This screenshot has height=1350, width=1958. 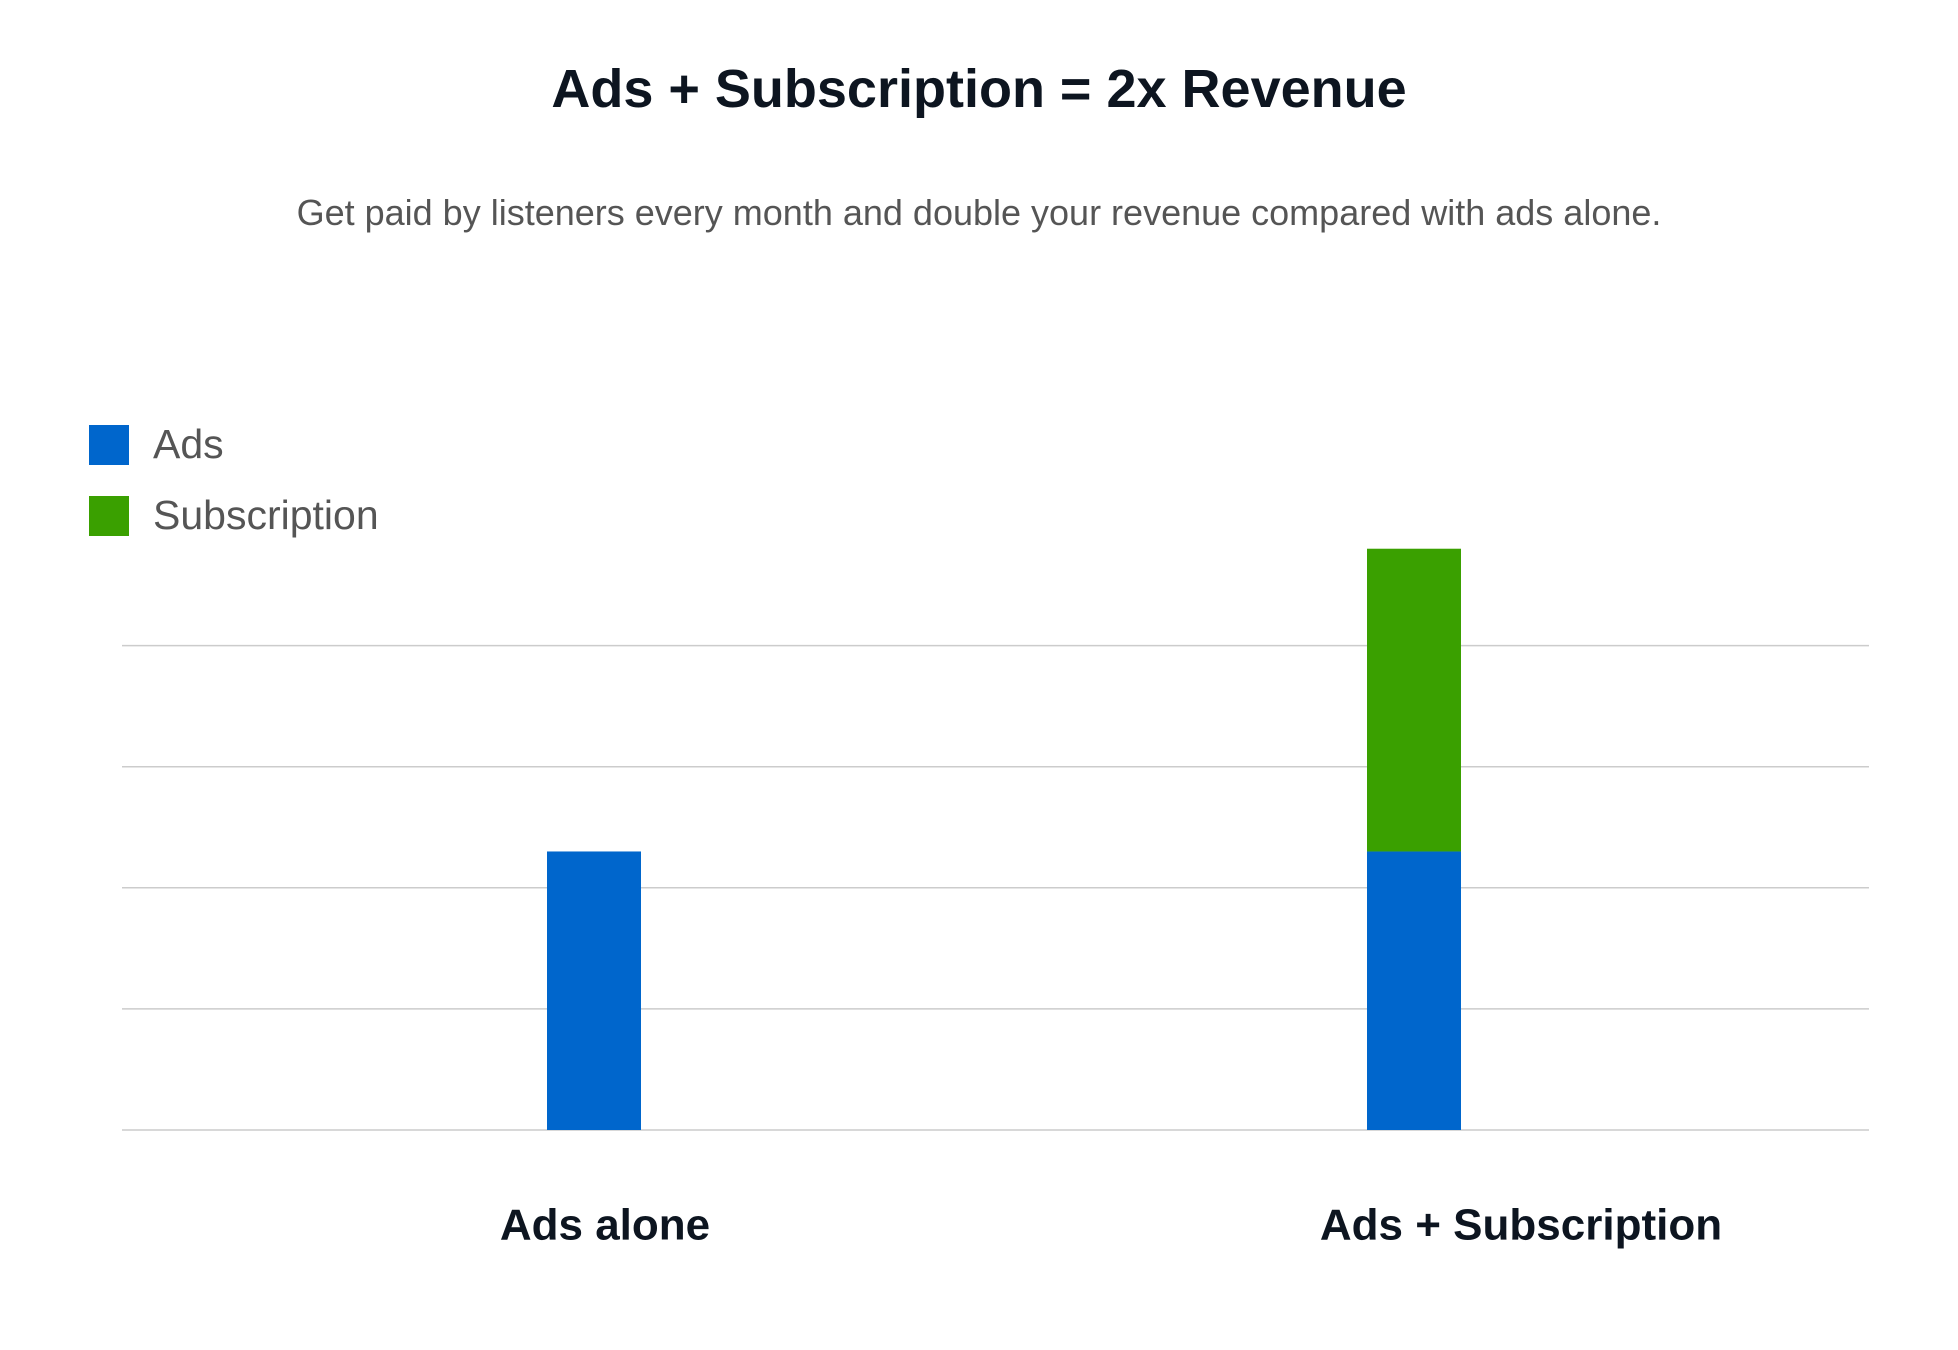 I want to click on legend-label: Ads, so click(x=188, y=444).